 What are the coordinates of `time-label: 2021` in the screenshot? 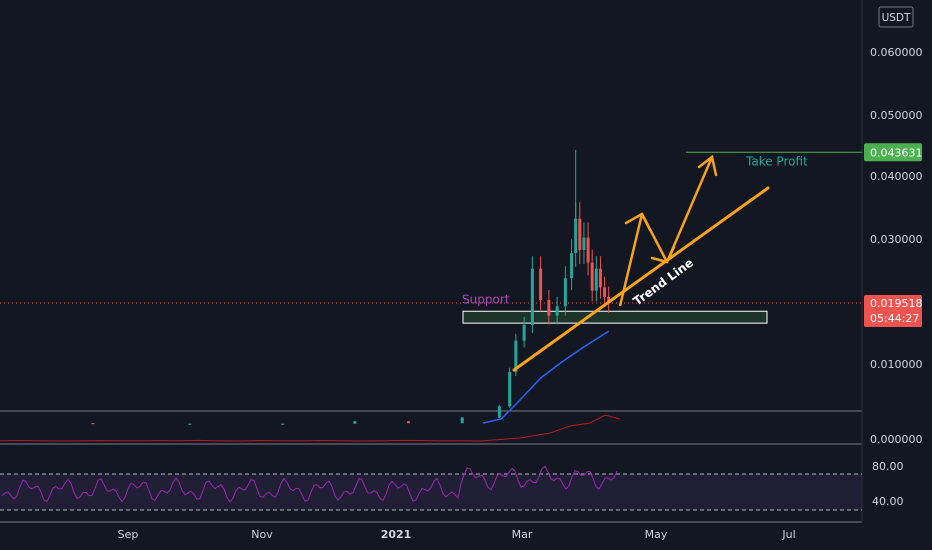 It's located at (396, 534).